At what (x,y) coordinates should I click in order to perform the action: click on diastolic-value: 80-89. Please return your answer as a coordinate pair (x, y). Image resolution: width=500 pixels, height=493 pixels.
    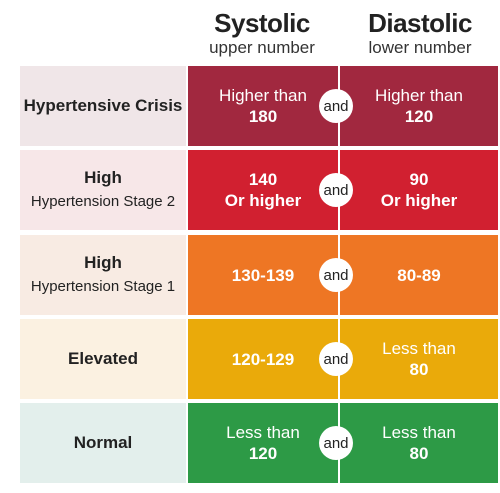
    Looking at the image, I should click on (419, 275).